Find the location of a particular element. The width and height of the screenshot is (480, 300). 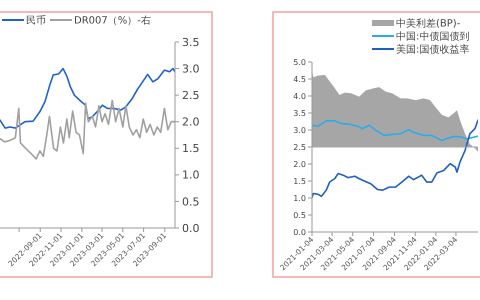

y-tick-label: 2.5 is located at coordinates (299, 147).